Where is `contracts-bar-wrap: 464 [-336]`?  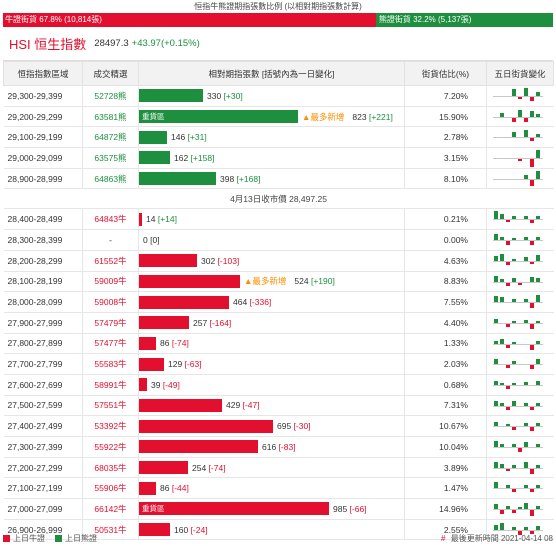
contracts-bar-wrap: 464 [-336] is located at coordinates (271, 301).